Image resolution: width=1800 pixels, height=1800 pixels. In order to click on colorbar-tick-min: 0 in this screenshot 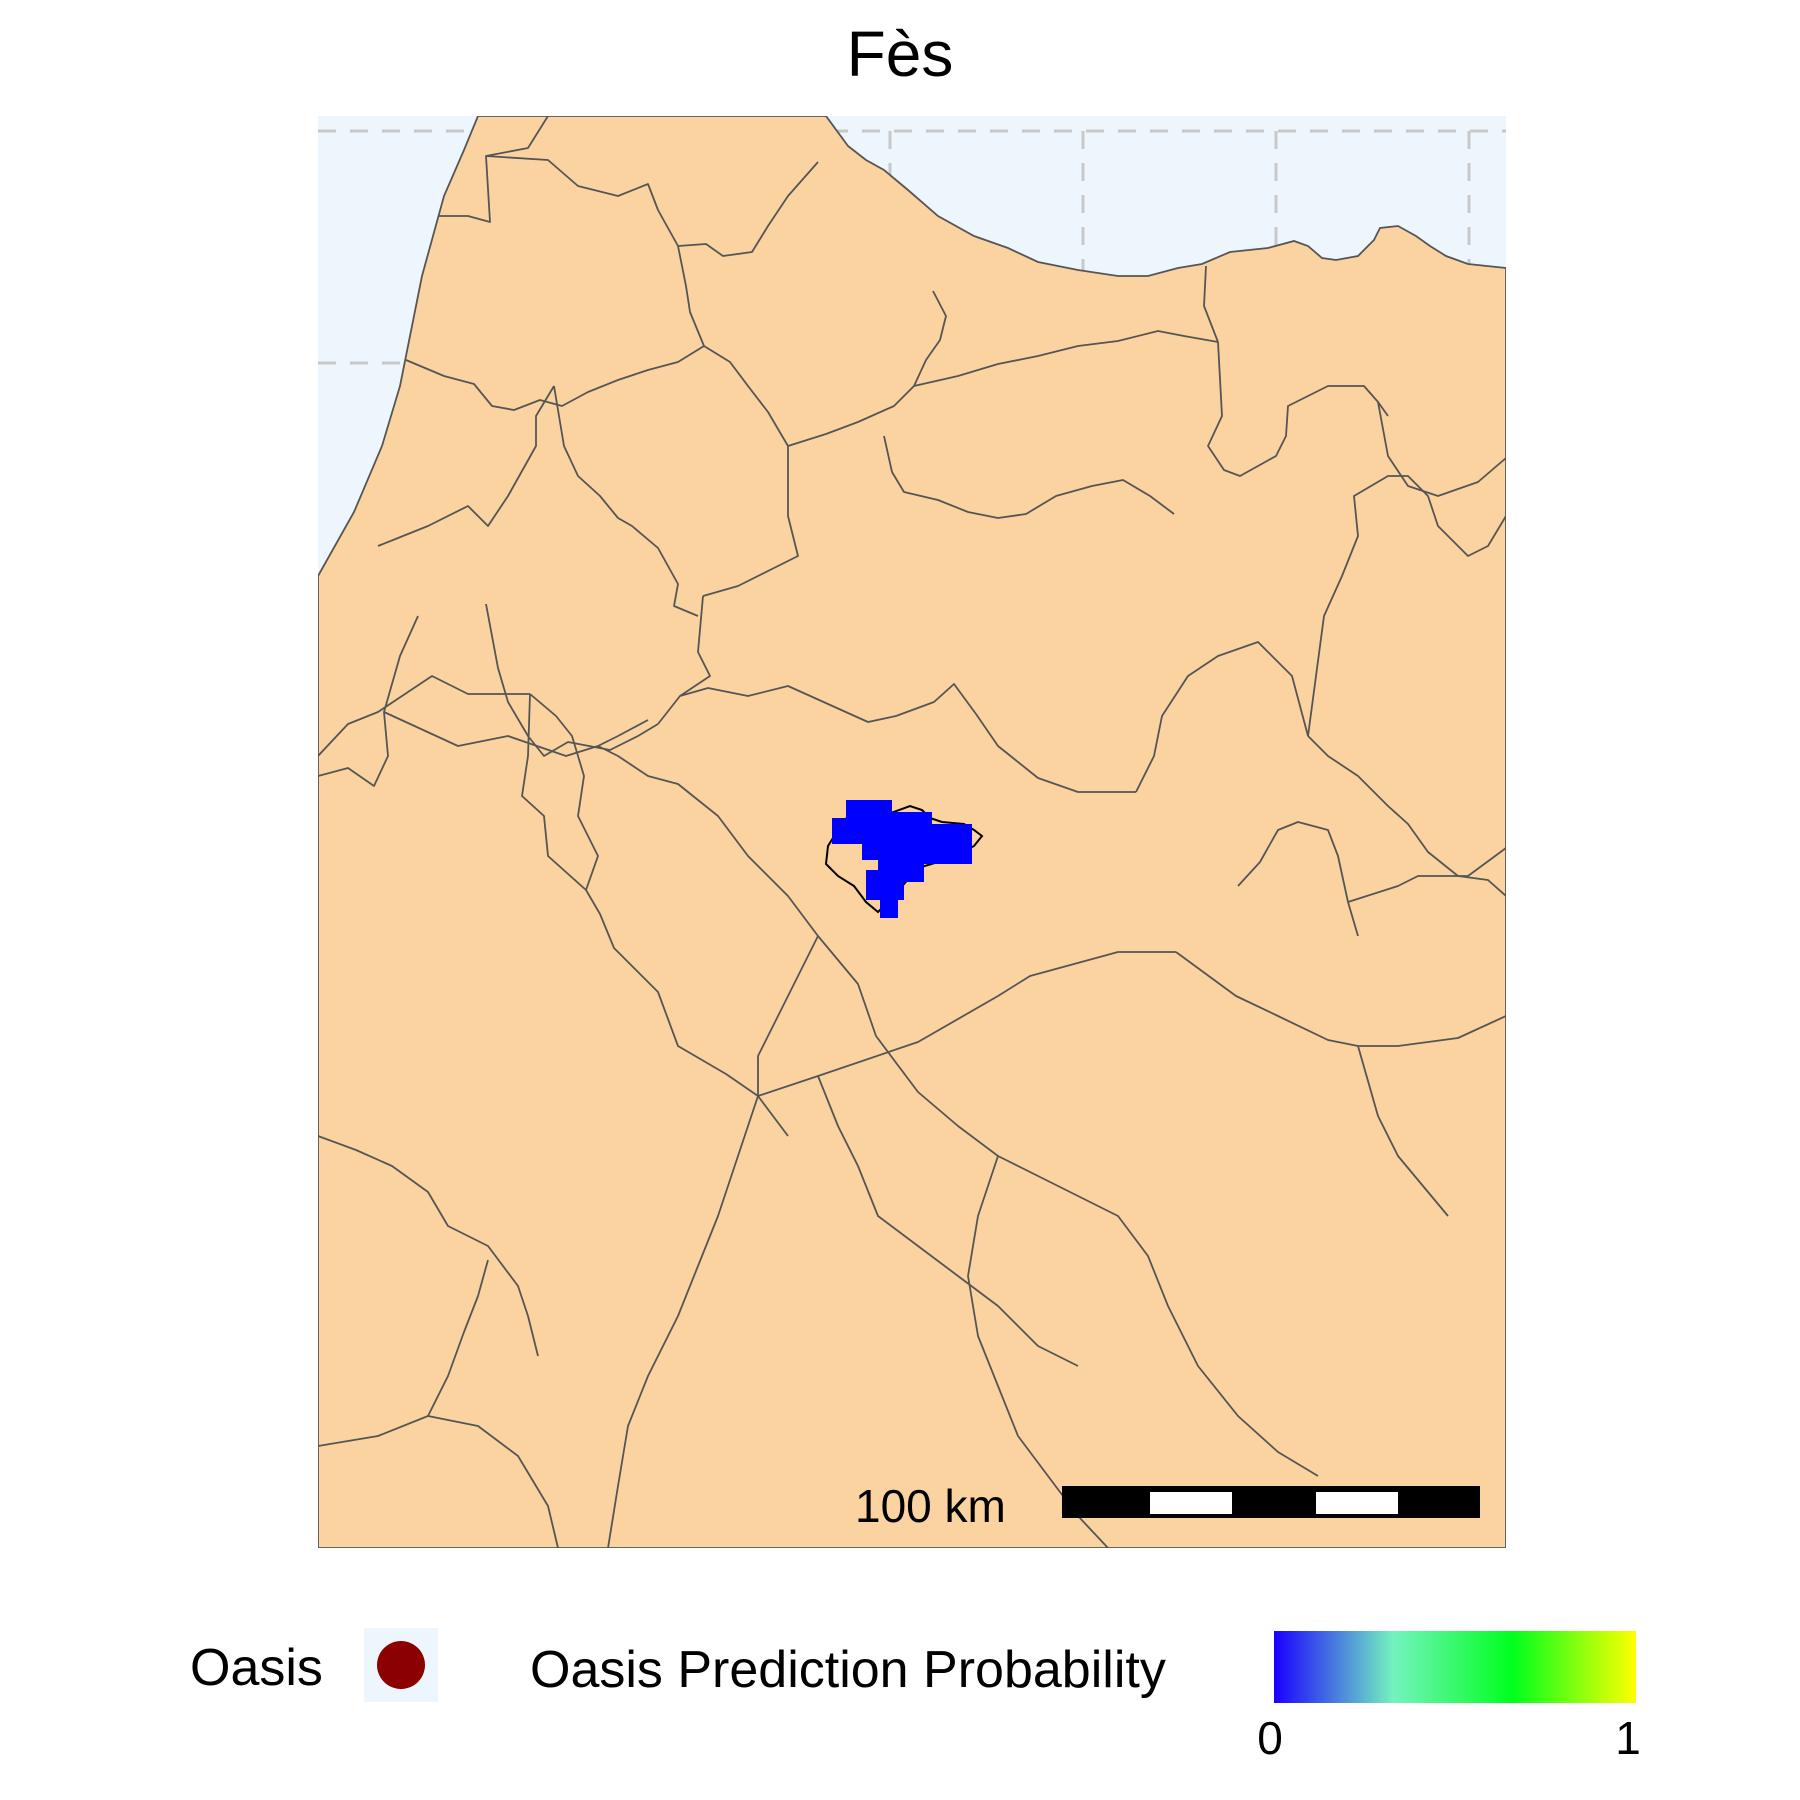, I will do `click(1270, 1738)`.